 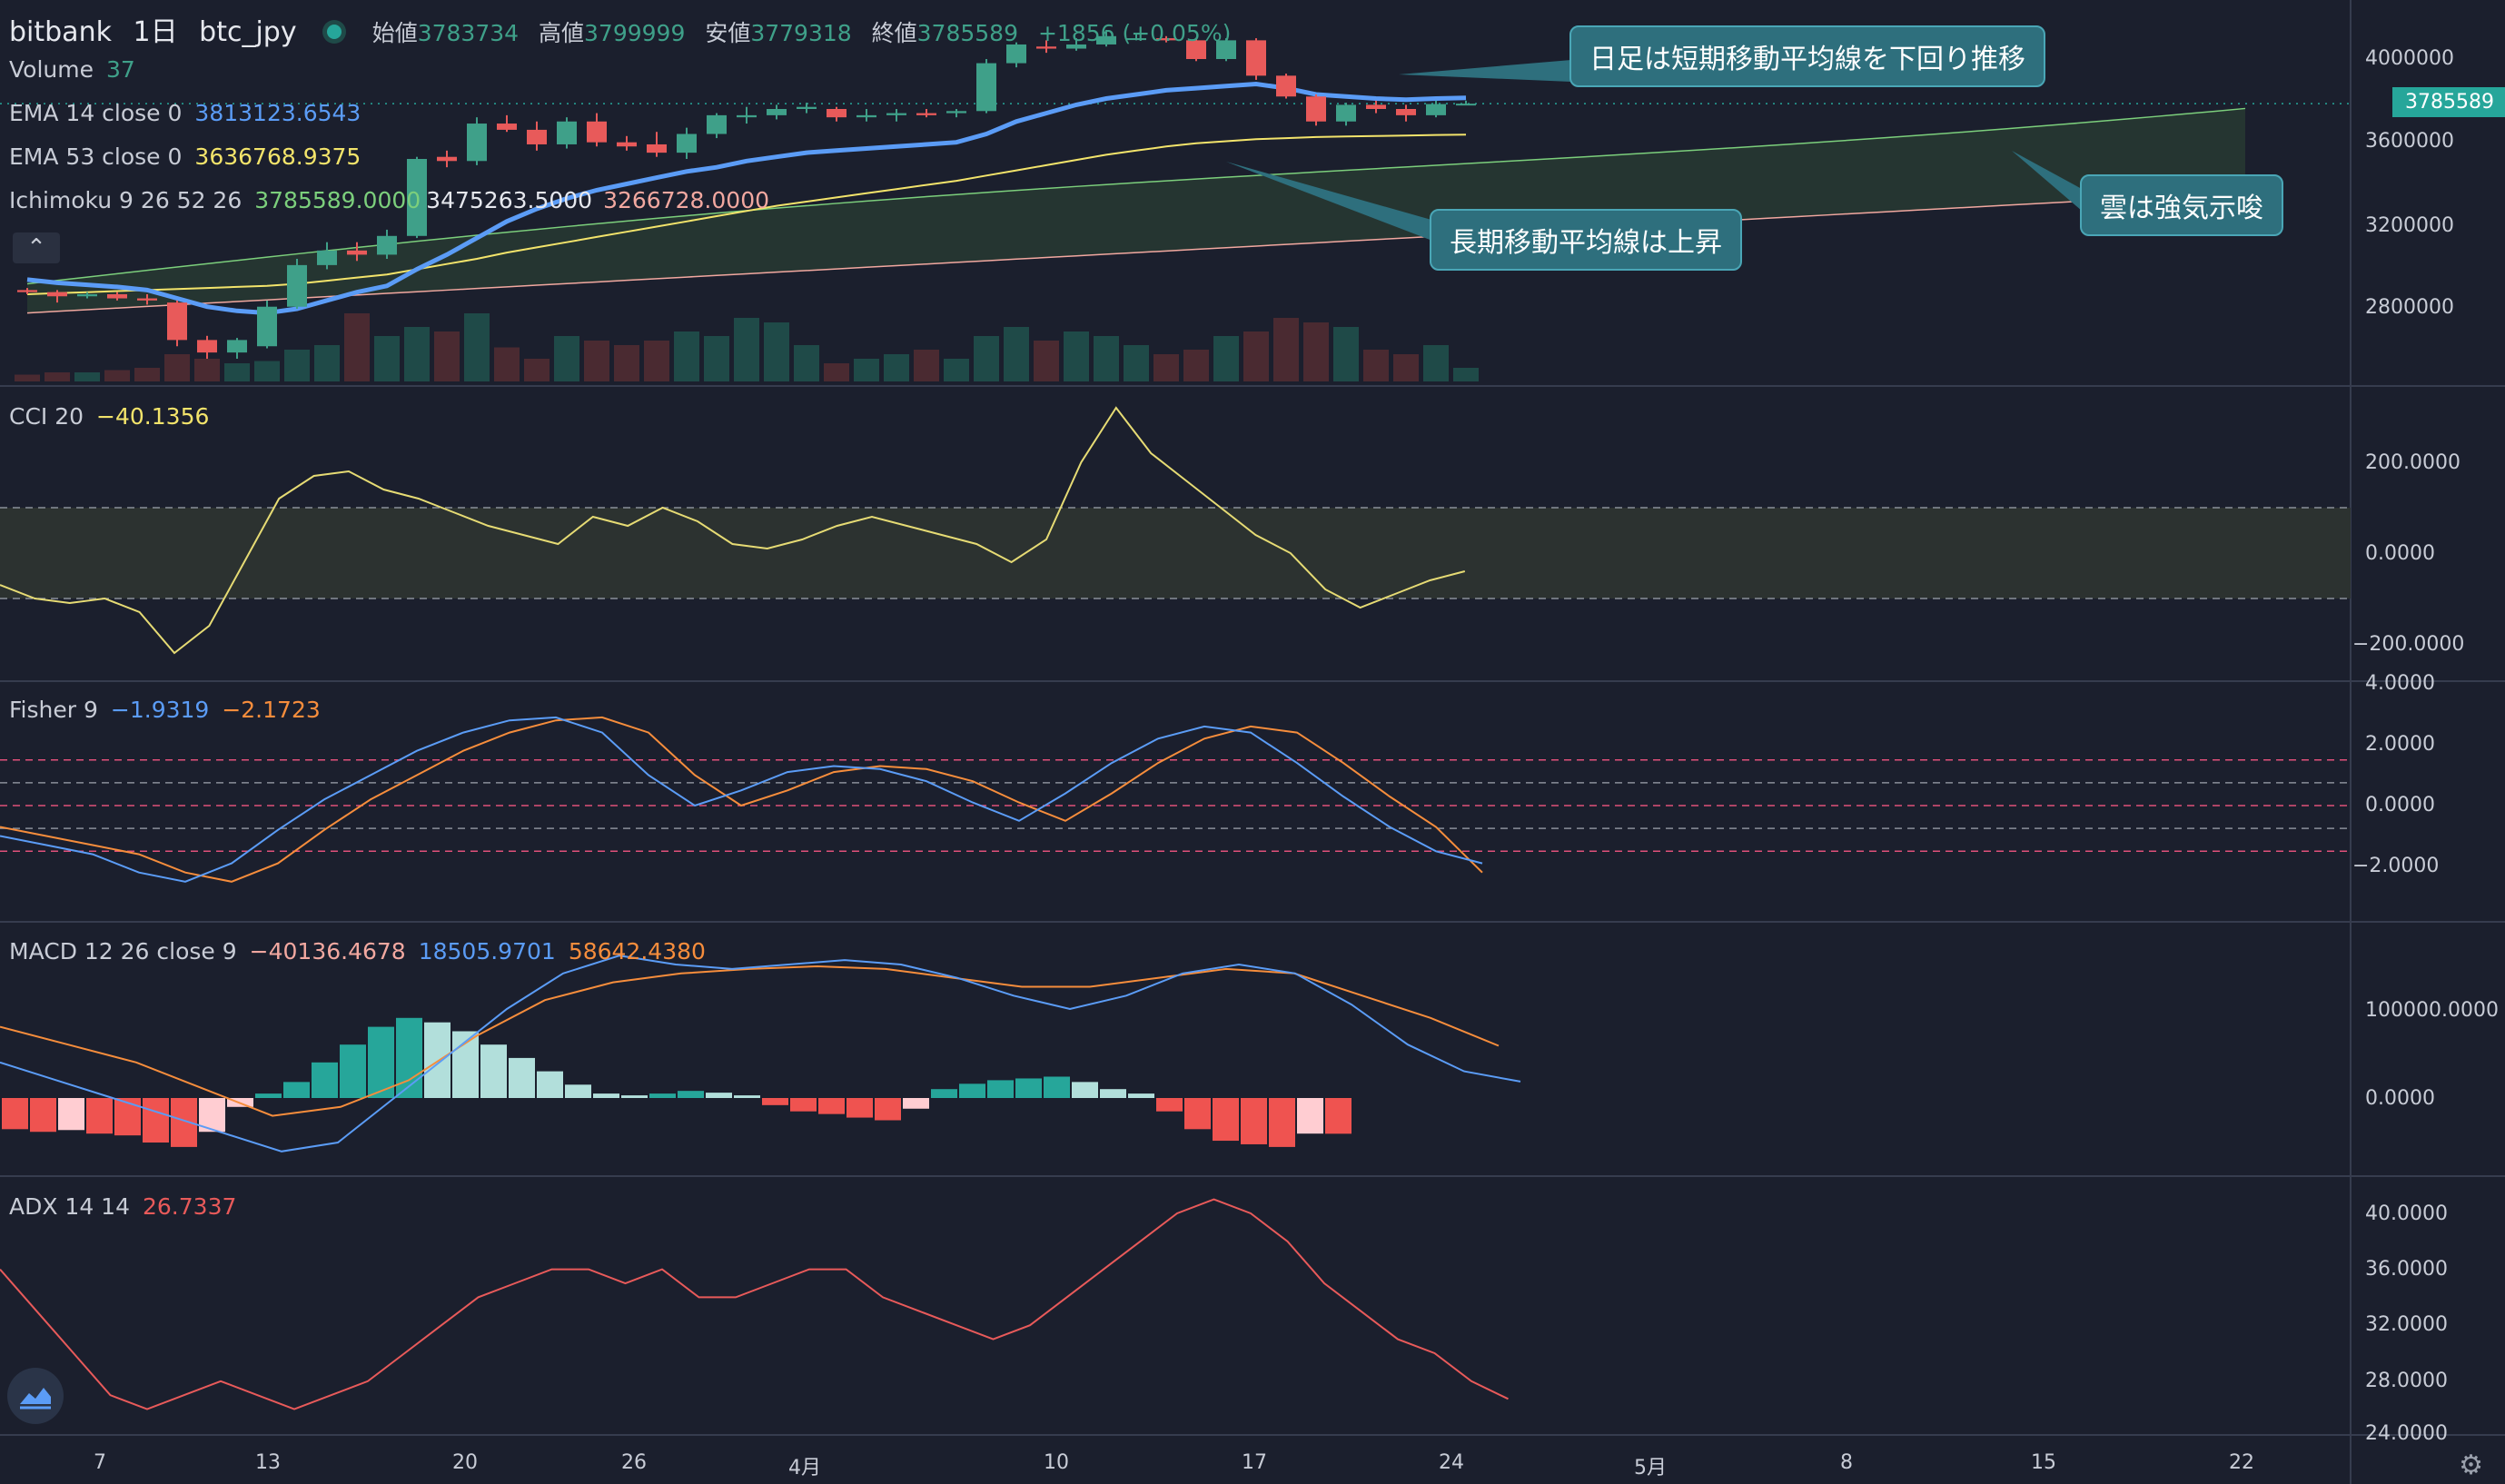 What do you see at coordinates (1650, 1468) in the screenshot?
I see `time-axis-label: 5月` at bounding box center [1650, 1468].